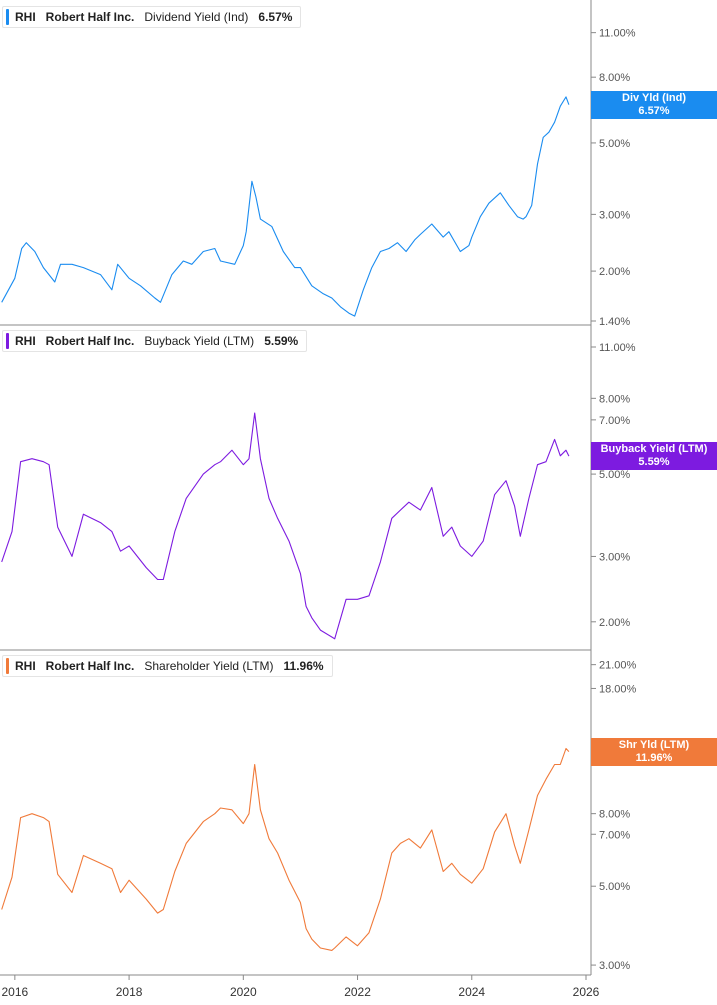  I want to click on legend-value: 5.59%, so click(281, 341).